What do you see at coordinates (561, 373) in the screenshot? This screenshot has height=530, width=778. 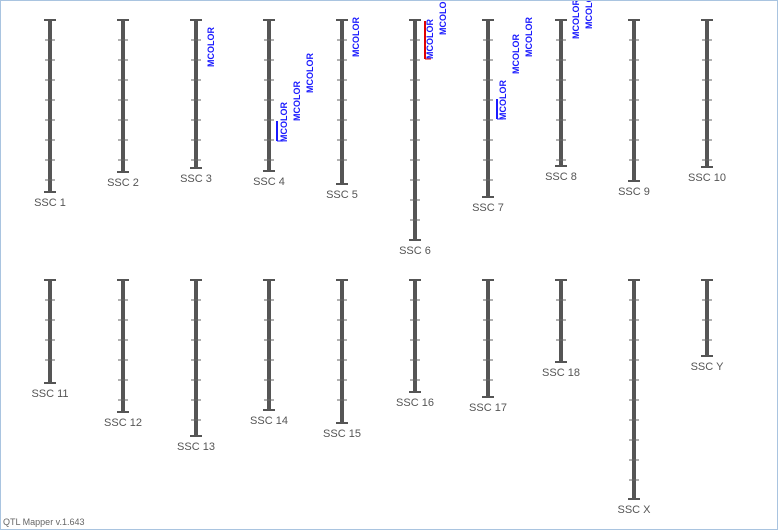 I see `chromosome-label: SSC 18` at bounding box center [561, 373].